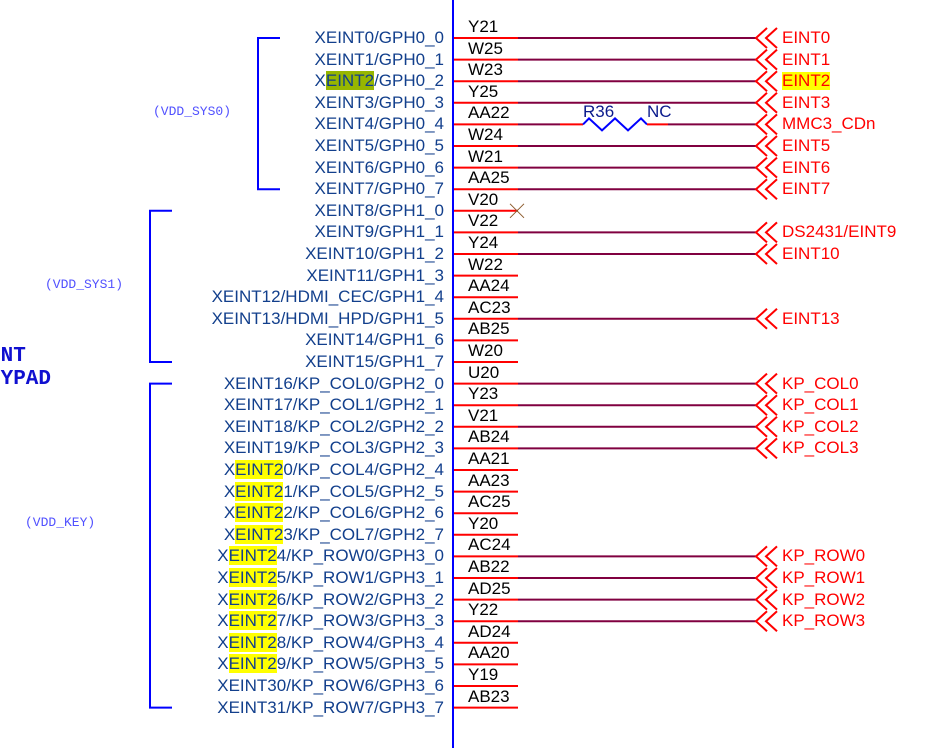 This screenshot has width=945, height=748. I want to click on pin-number: AA21, so click(489, 458).